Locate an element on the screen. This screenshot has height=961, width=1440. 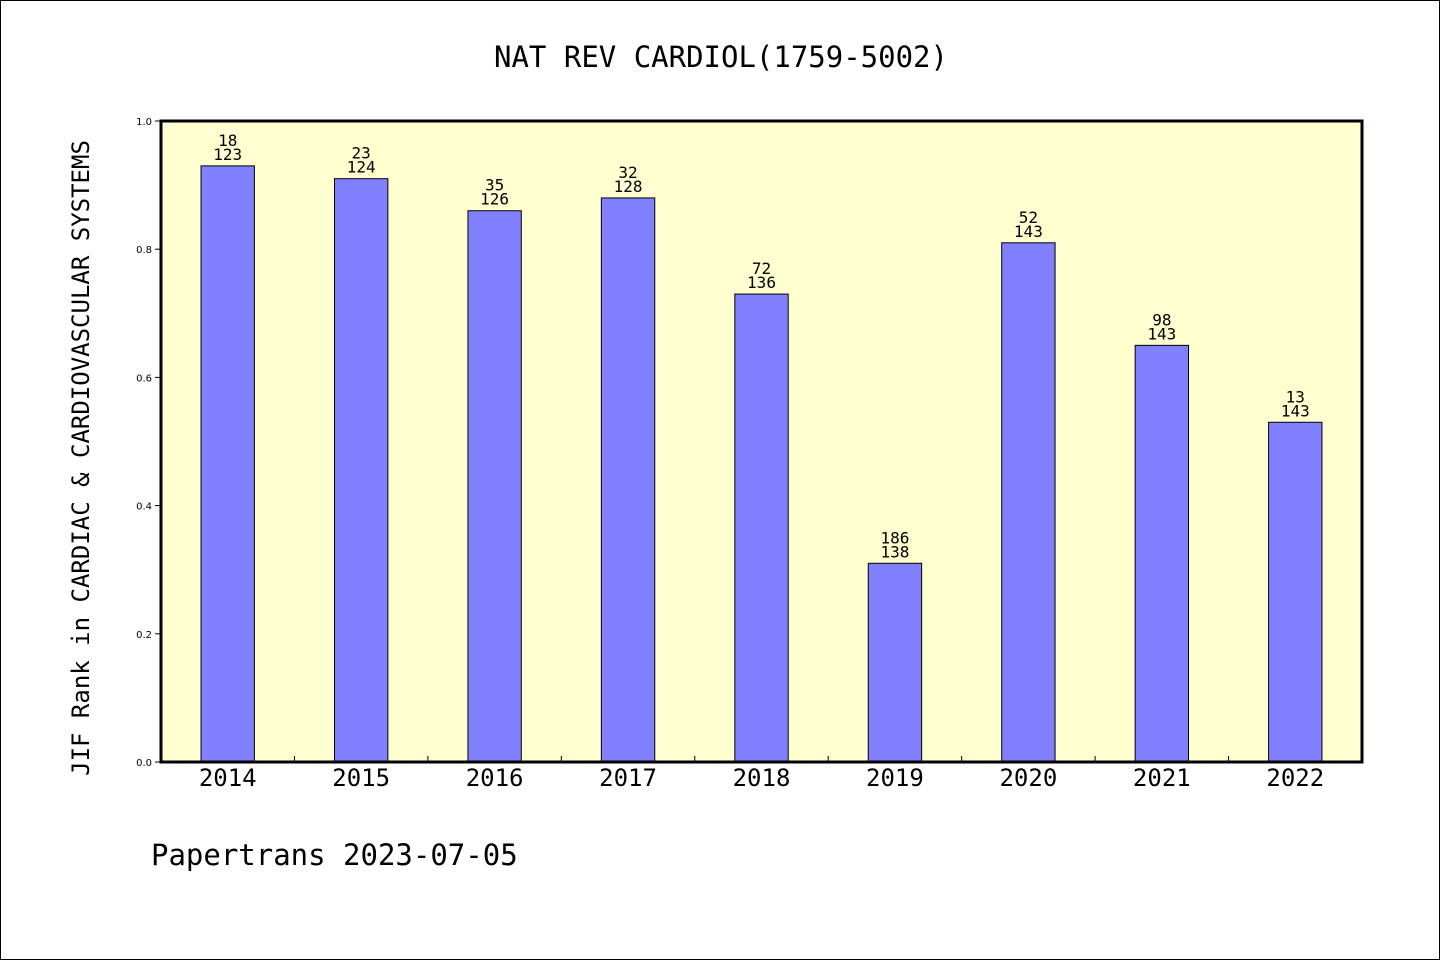
bar-2016 is located at coordinates (494, 486).